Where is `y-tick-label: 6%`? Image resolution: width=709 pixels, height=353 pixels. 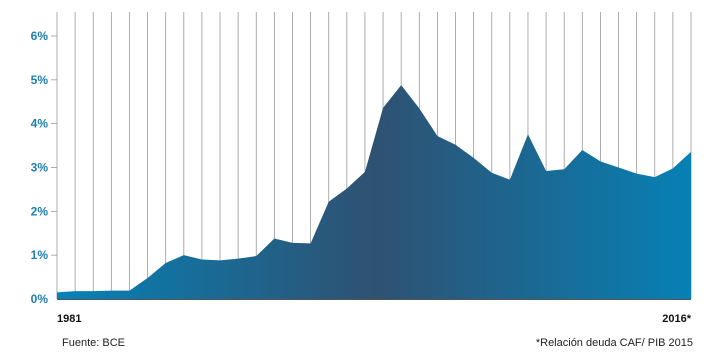
y-tick-label: 6% is located at coordinates (40, 36).